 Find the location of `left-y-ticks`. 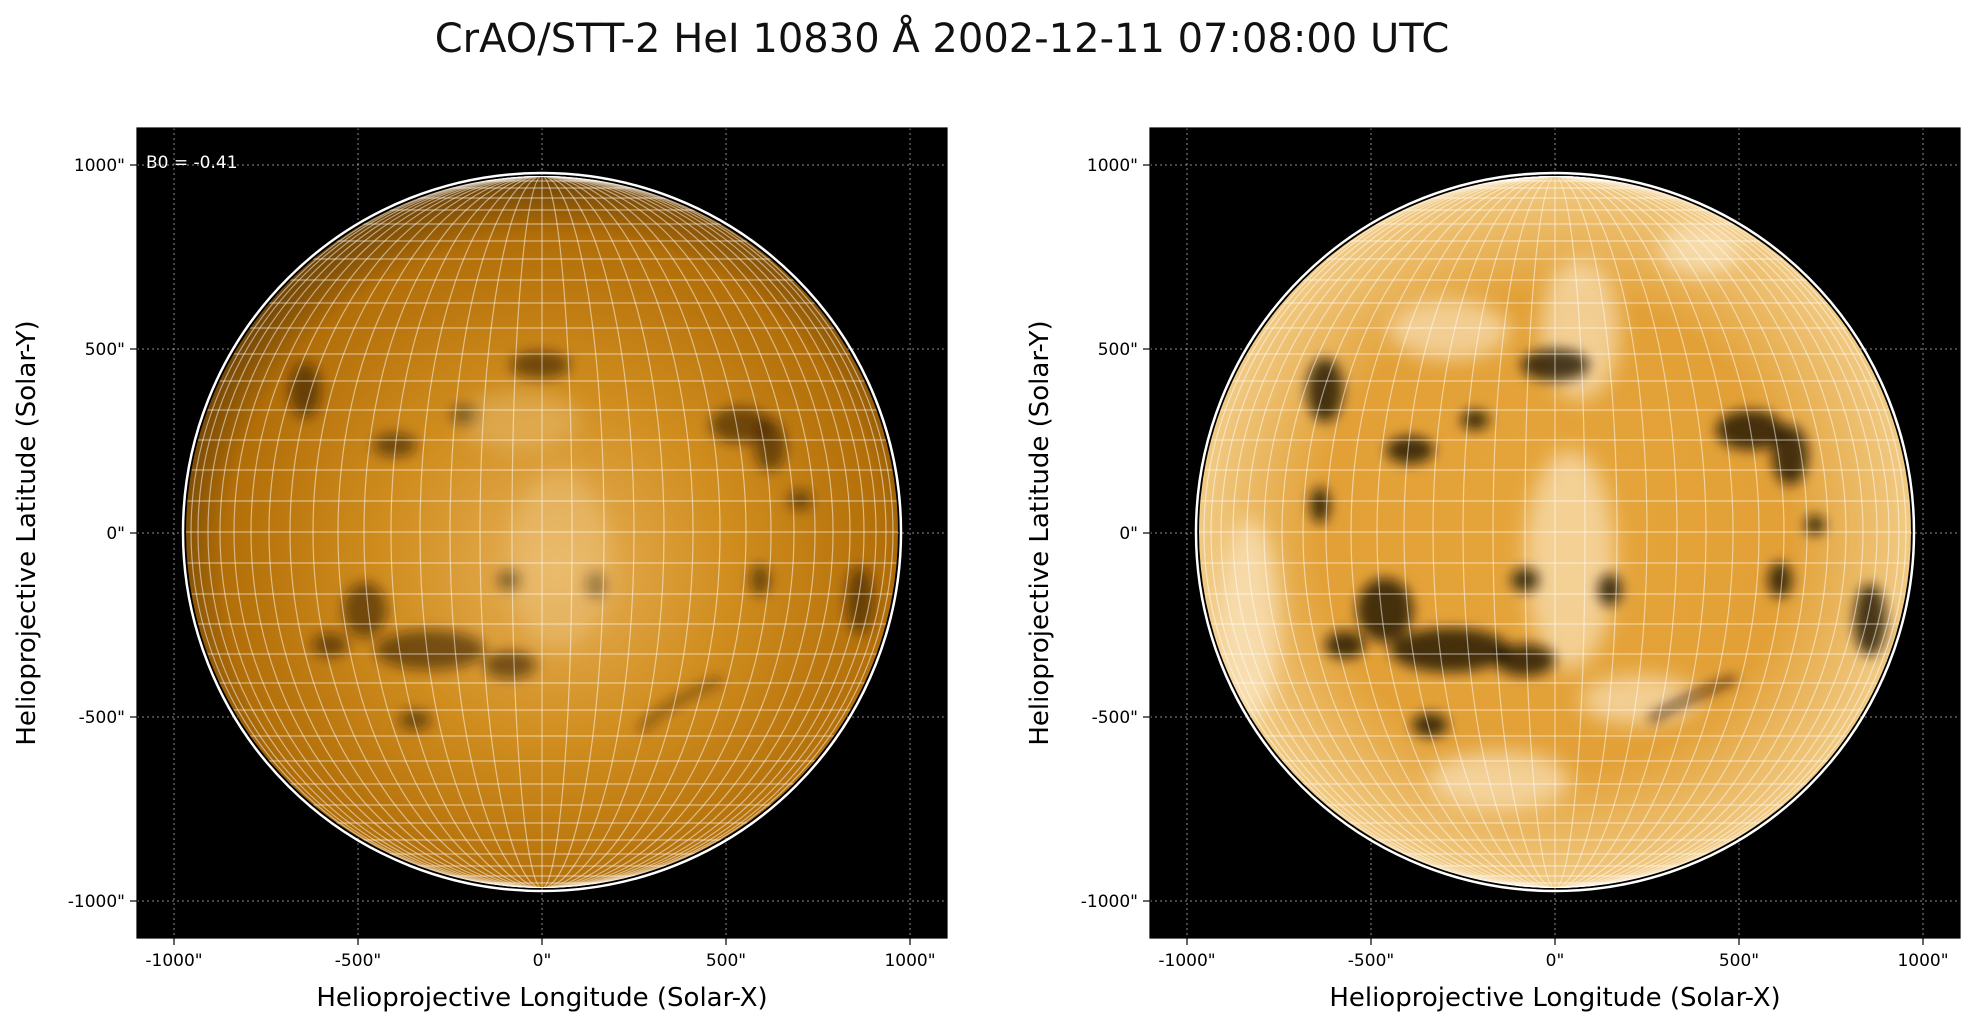

left-y-ticks is located at coordinates (133, 533).